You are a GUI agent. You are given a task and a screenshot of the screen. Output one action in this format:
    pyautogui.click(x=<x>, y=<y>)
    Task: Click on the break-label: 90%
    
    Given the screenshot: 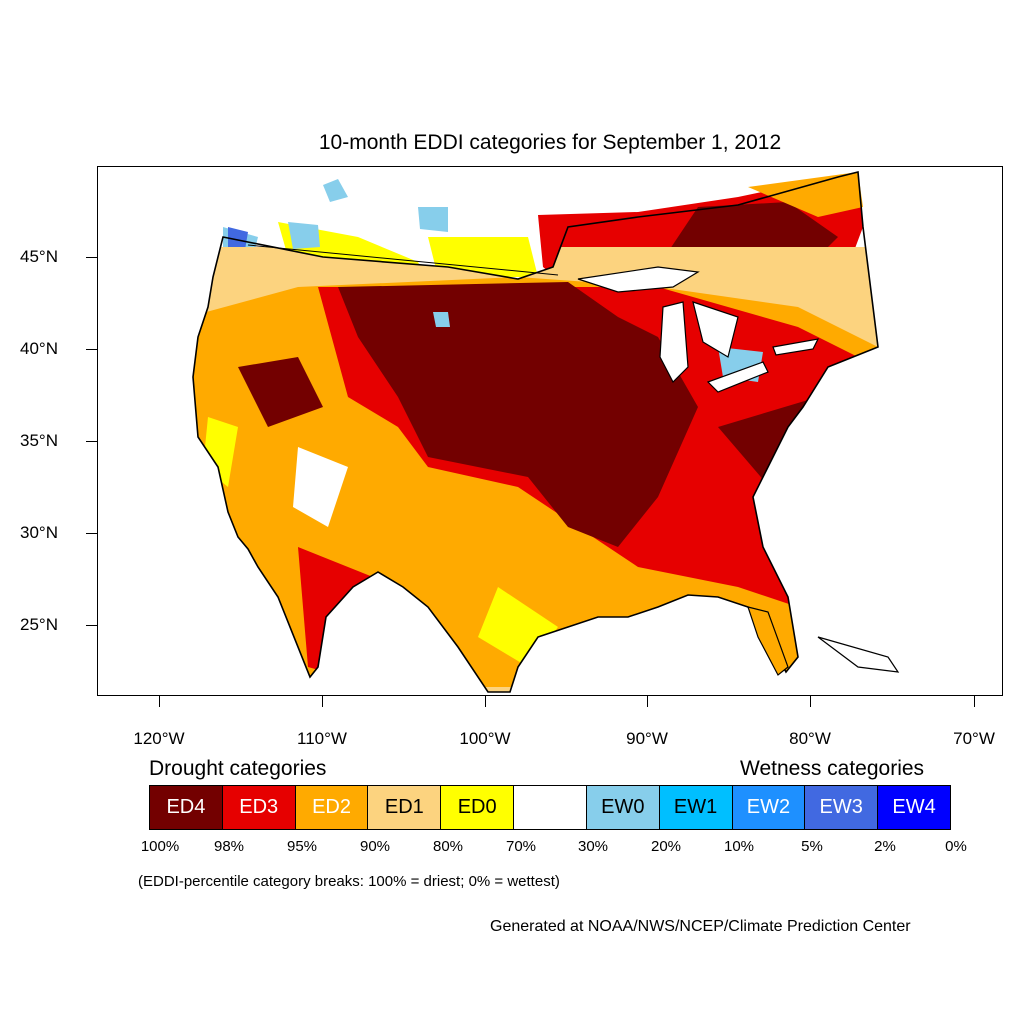 What is the action you would take?
    pyautogui.click(x=375, y=846)
    